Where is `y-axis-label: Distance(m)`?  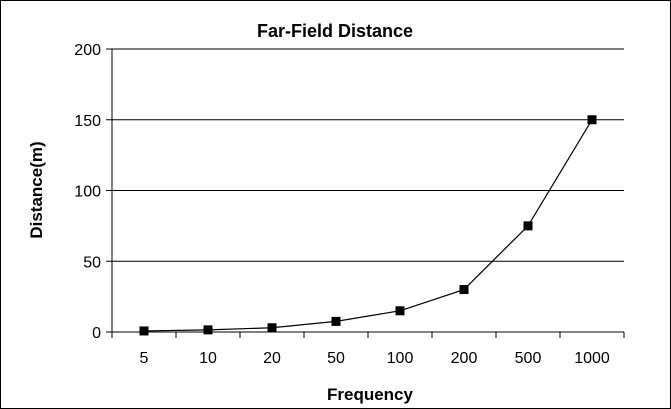 y-axis-label: Distance(m) is located at coordinates (36, 189).